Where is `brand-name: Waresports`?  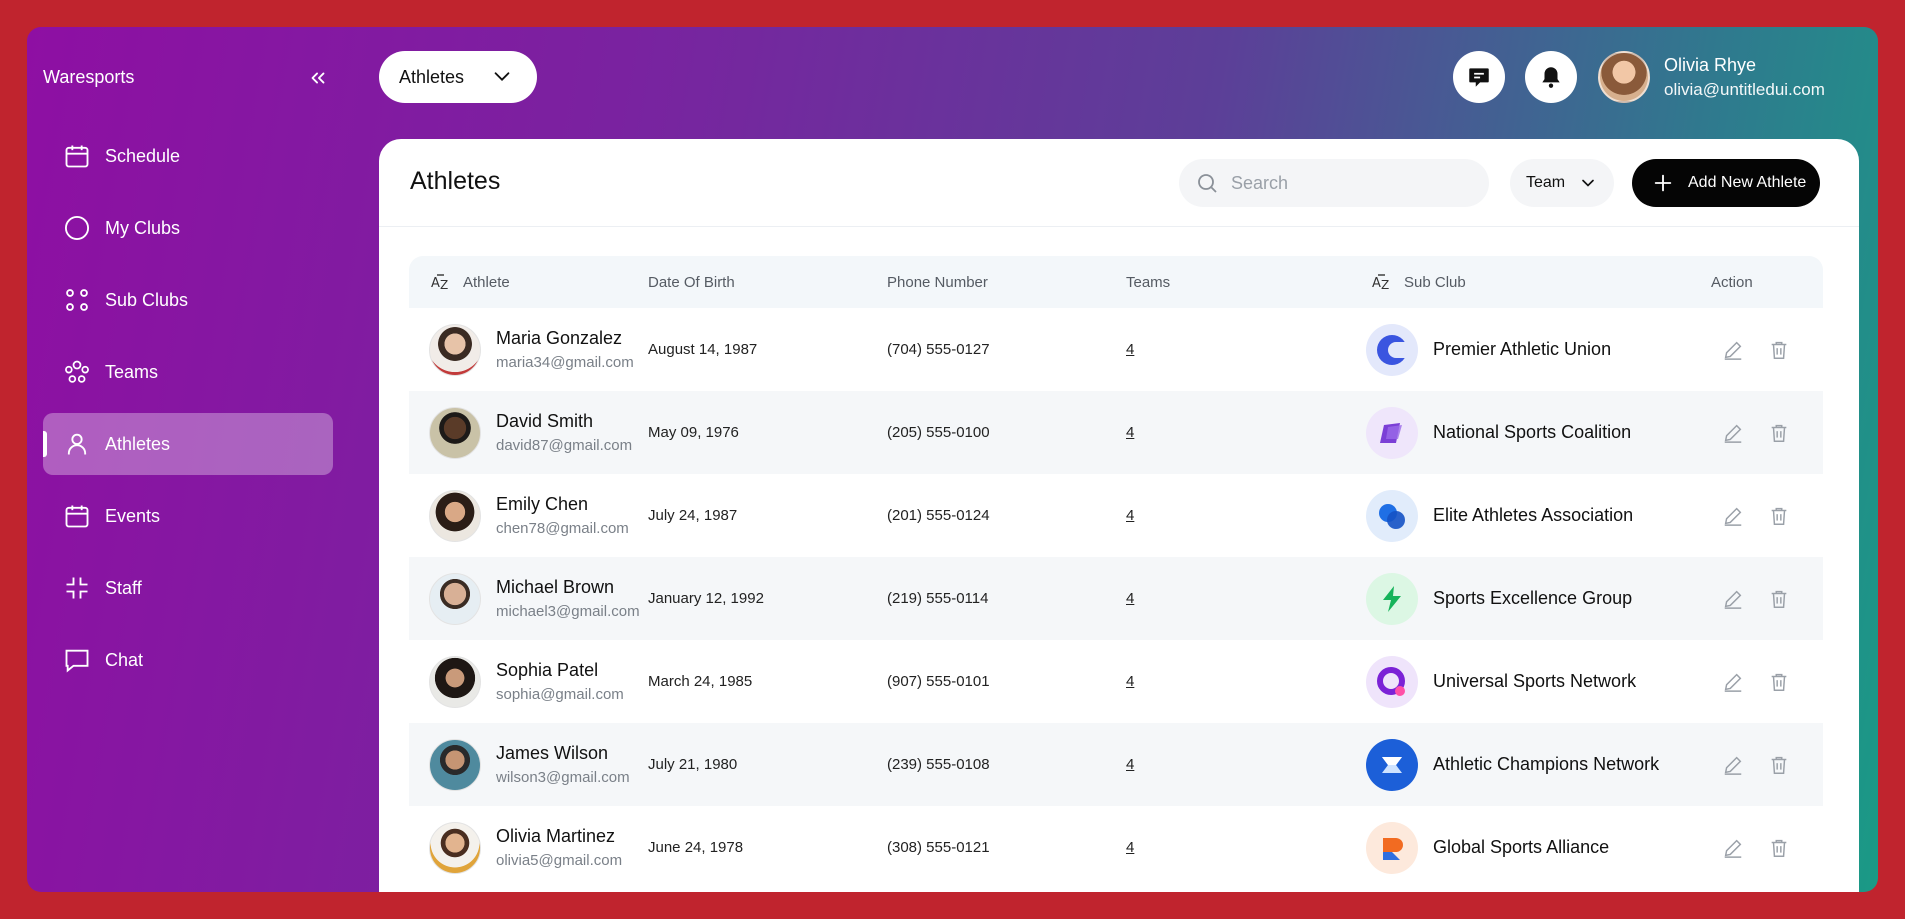
brand-name: Waresports is located at coordinates (89, 77).